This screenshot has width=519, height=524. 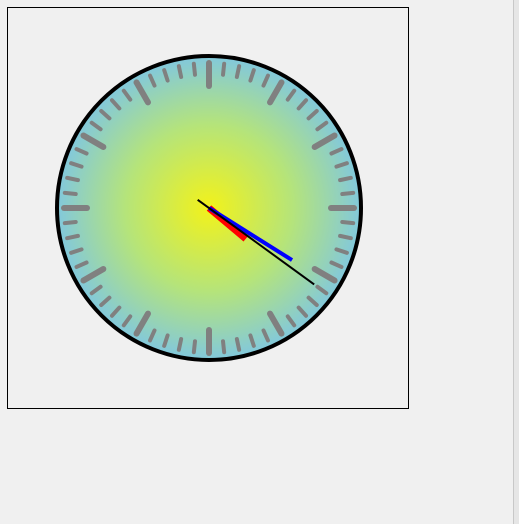 I want to click on window-edge, so click(x=516, y=262).